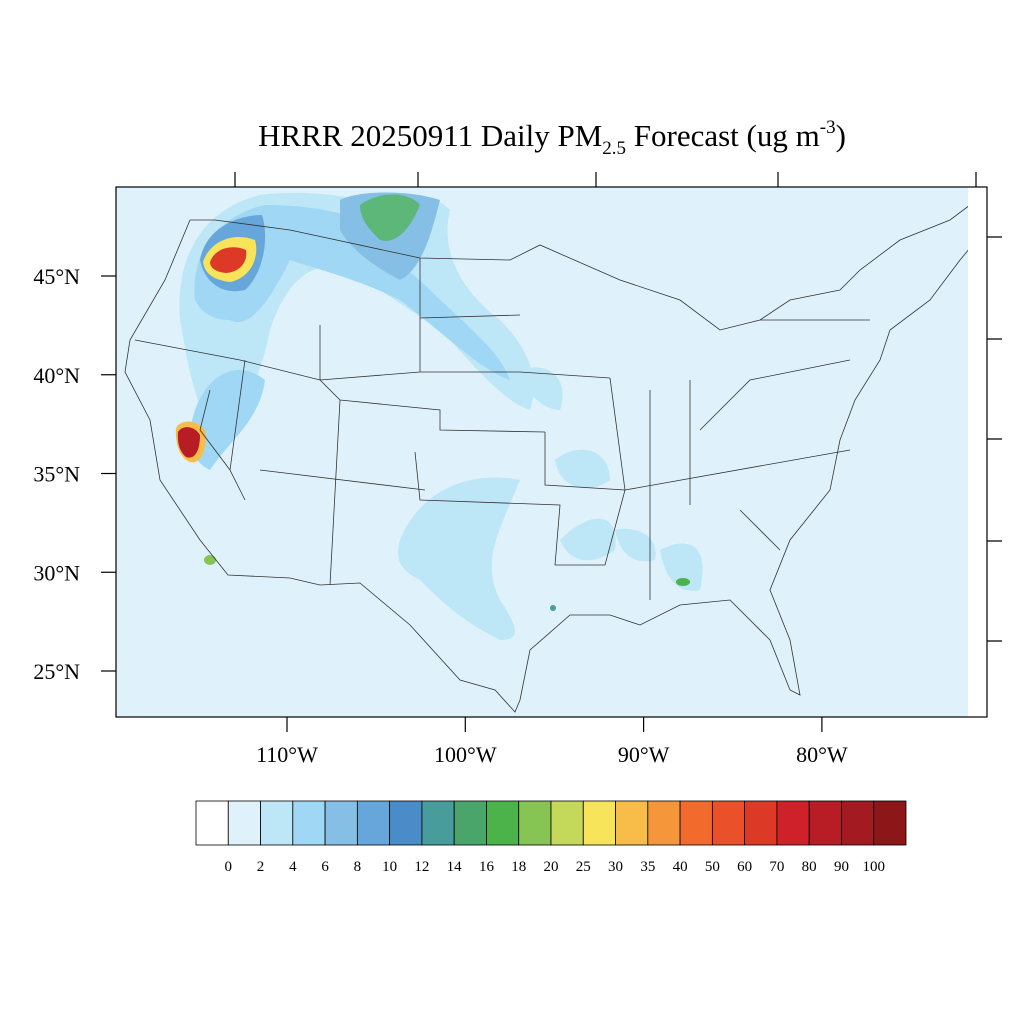 Image resolution: width=1024 pixels, height=1024 pixels. I want to click on colorbar-label: 18, so click(518, 867).